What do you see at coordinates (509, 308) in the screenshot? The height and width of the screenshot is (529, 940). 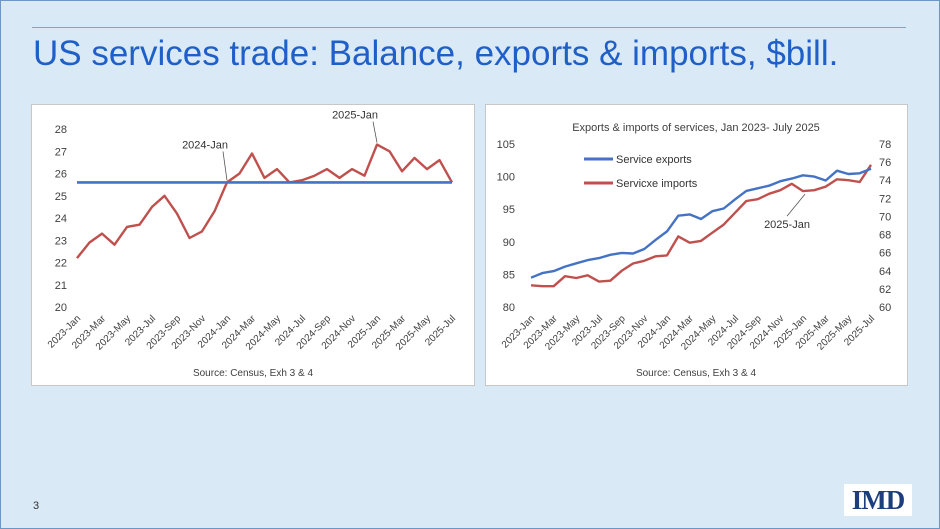 I see `y-tick-label: 80` at bounding box center [509, 308].